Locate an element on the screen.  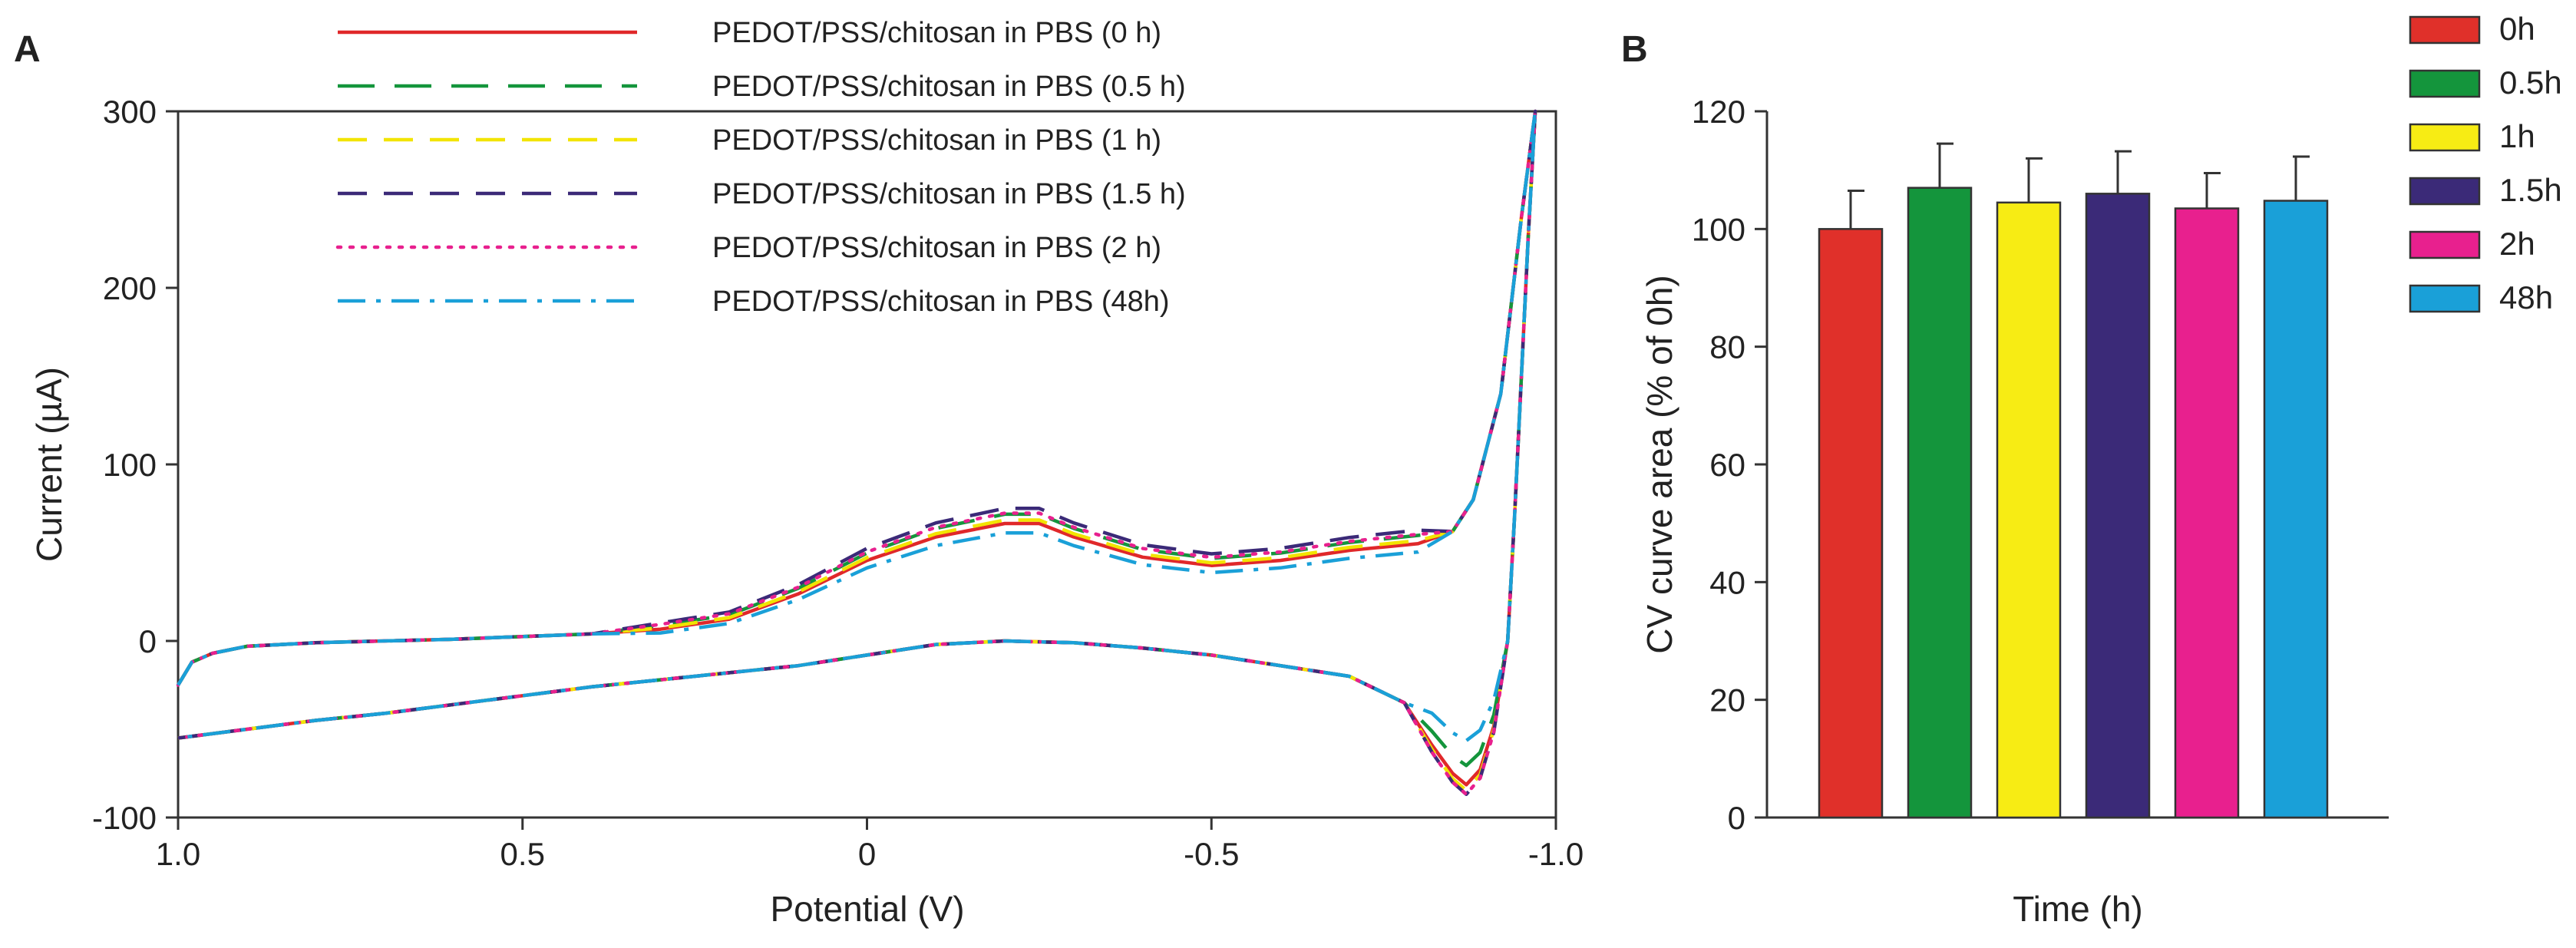
legend-swatch-48h is located at coordinates (2445, 298).